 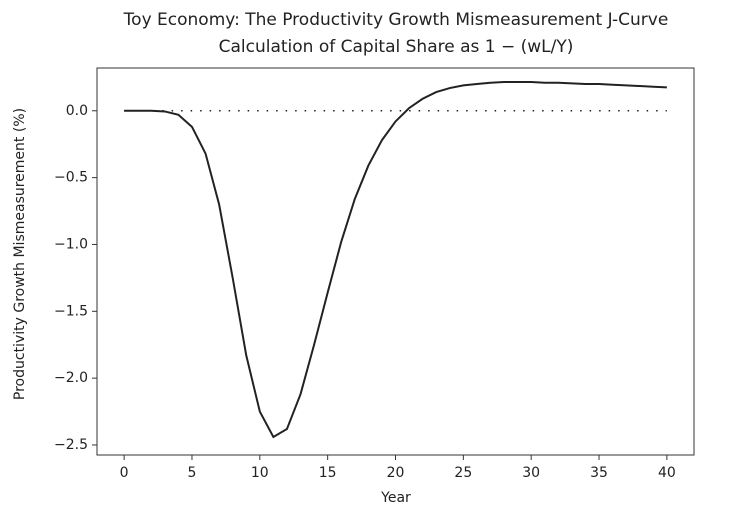 I want to click on x-tick-label: 15, so click(x=328, y=473).